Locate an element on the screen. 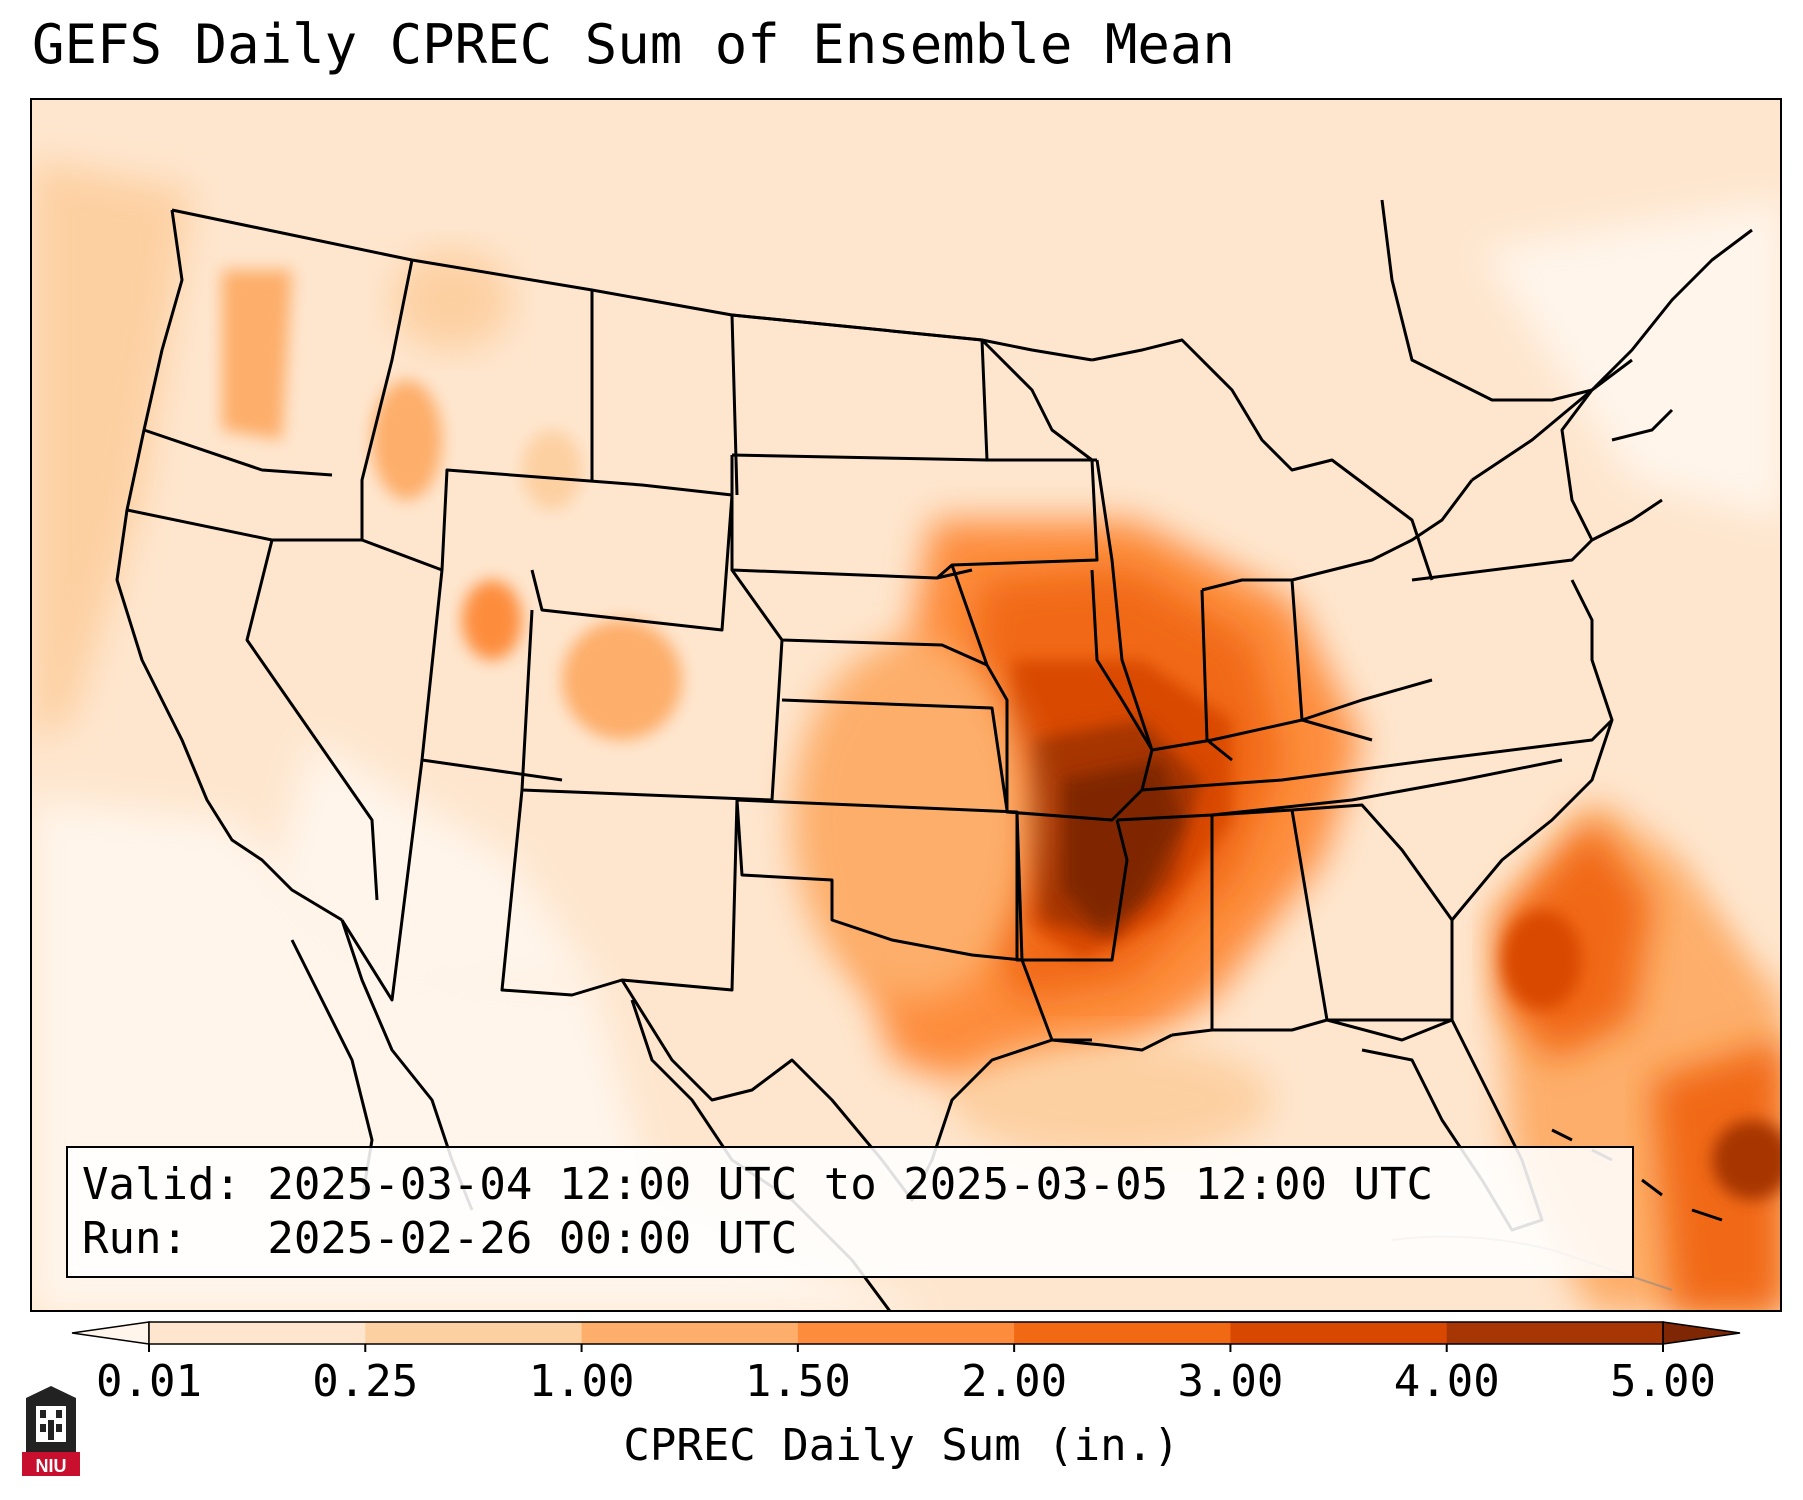  colorbar-tick-label: 1.50 is located at coordinates (798, 1381).